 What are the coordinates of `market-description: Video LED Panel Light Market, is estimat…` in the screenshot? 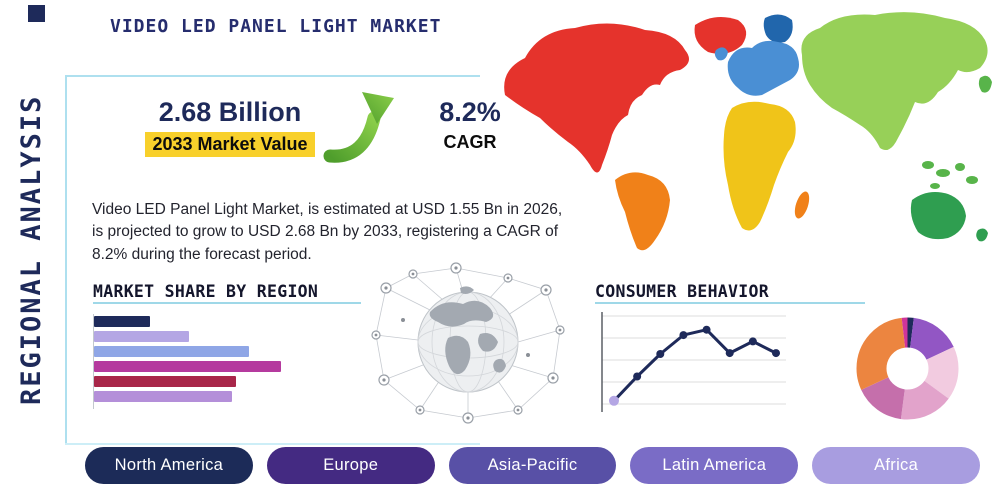 It's located at (327, 232).